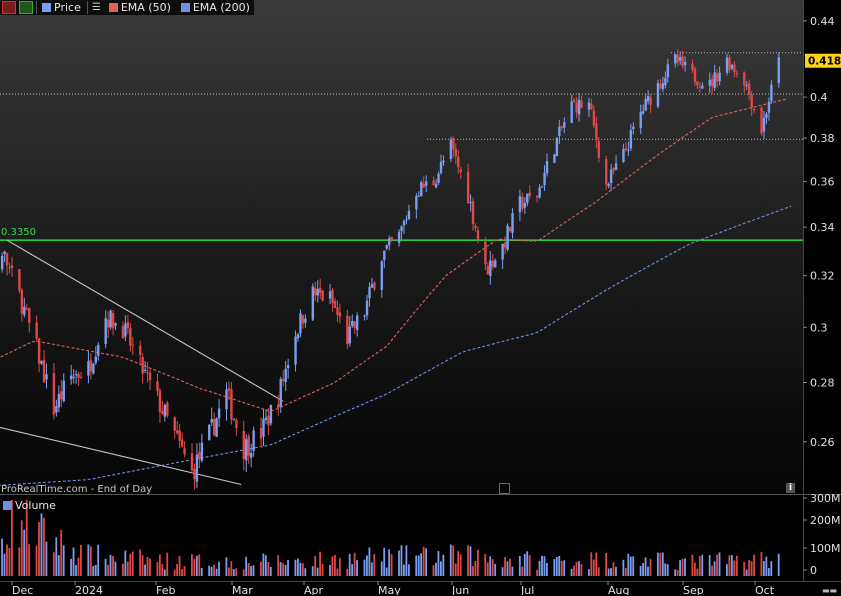 Image resolution: width=841 pixels, height=596 pixels. I want to click on trendline, so click(145, 320).